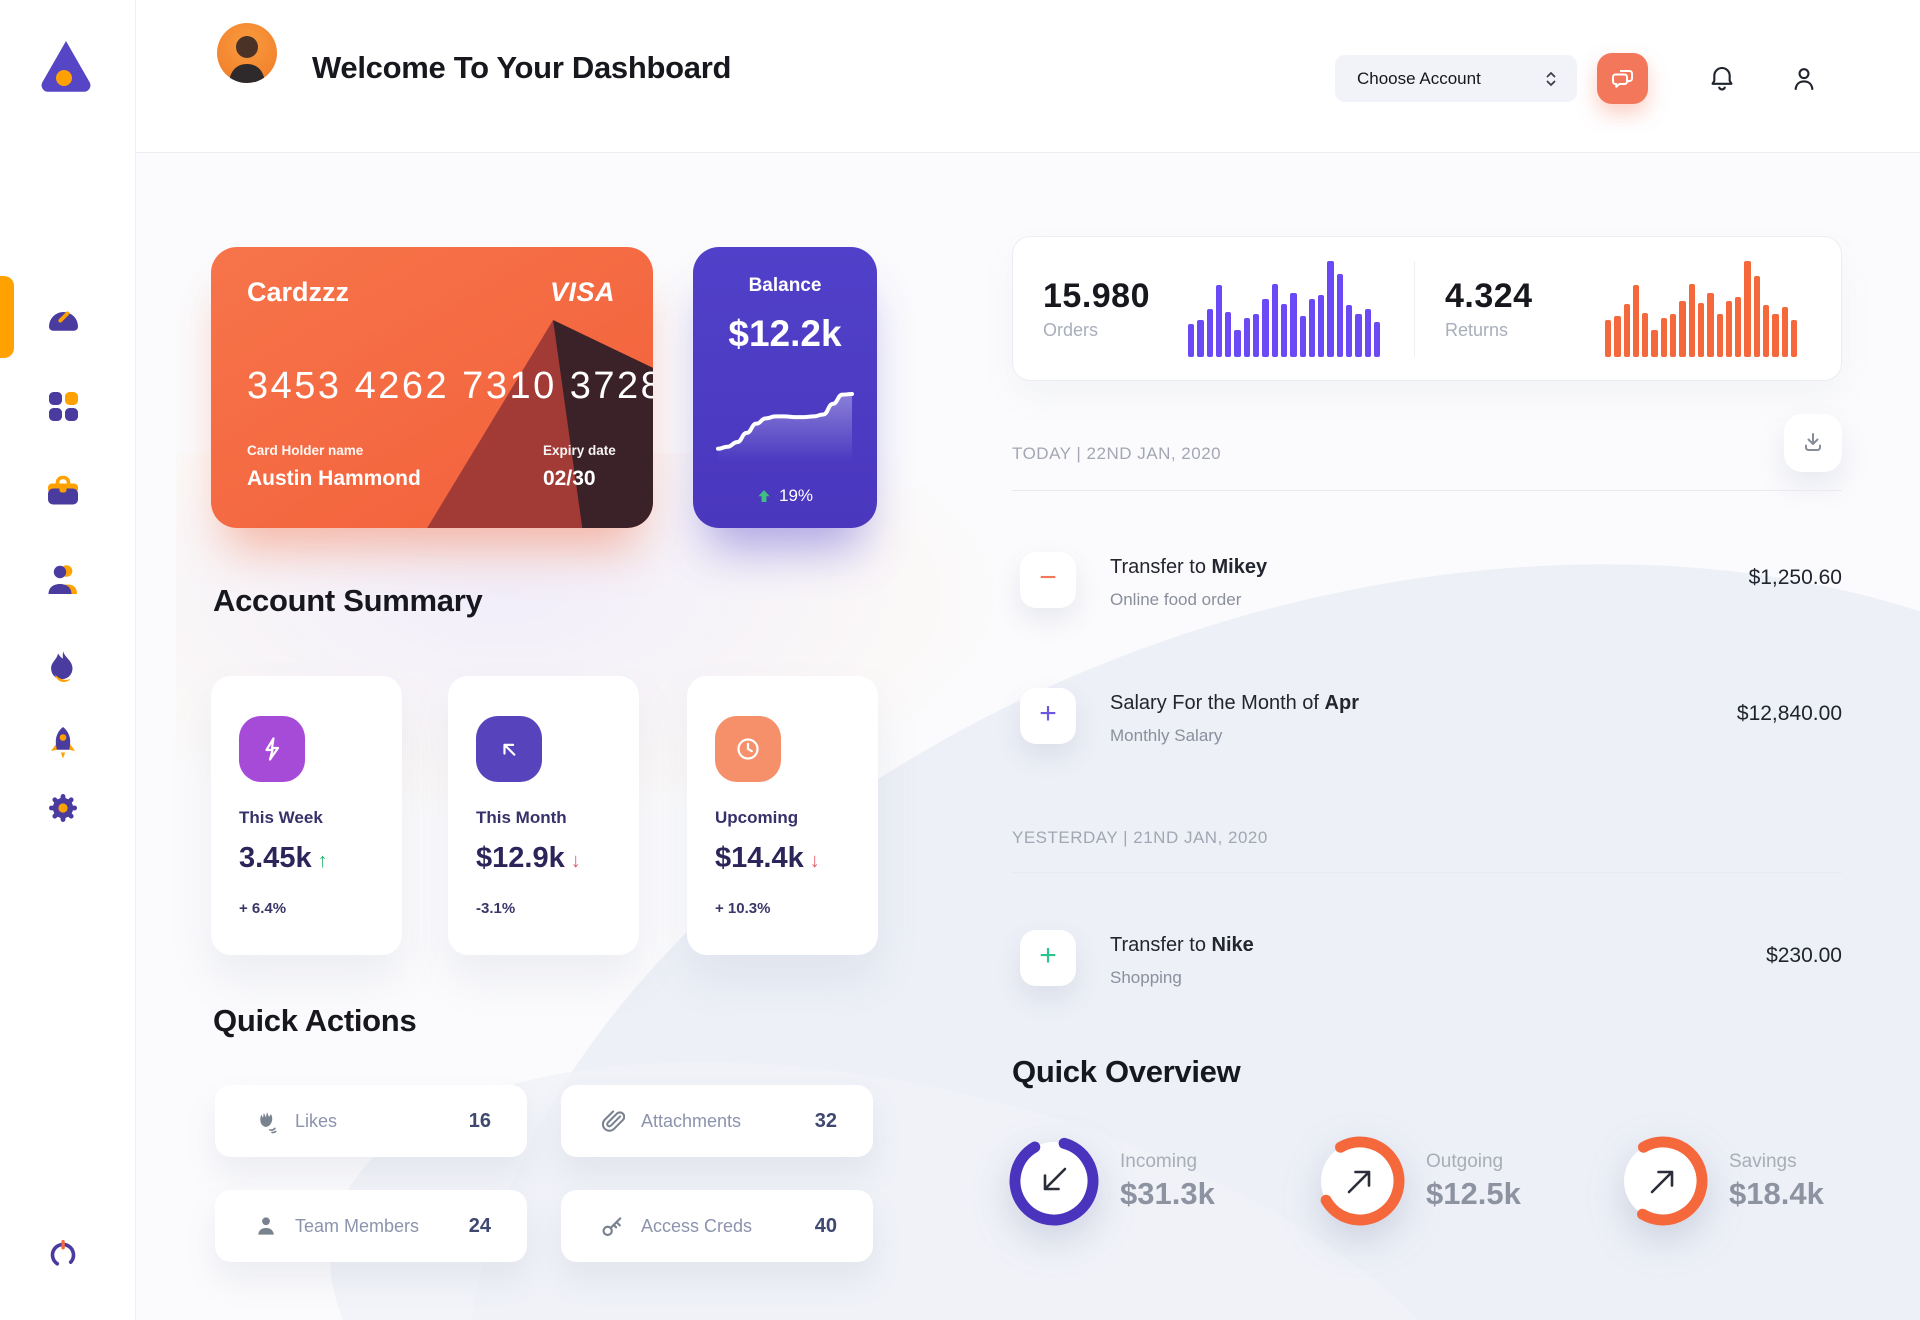 The height and width of the screenshot is (1320, 1920). What do you see at coordinates (1477, 329) in the screenshot?
I see `returns-label: Returns` at bounding box center [1477, 329].